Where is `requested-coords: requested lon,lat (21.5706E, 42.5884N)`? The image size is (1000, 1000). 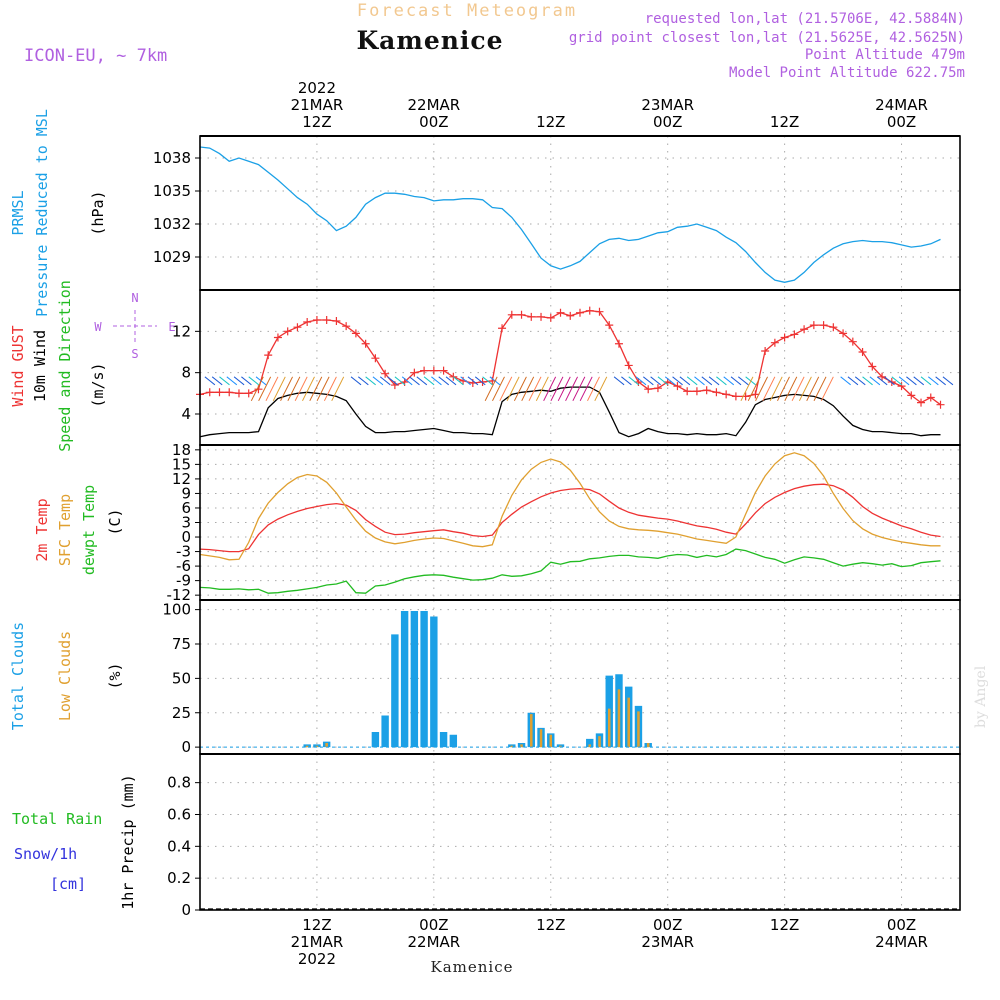 requested-coords: requested lon,lat (21.5706E, 42.5884N) is located at coordinates (805, 19).